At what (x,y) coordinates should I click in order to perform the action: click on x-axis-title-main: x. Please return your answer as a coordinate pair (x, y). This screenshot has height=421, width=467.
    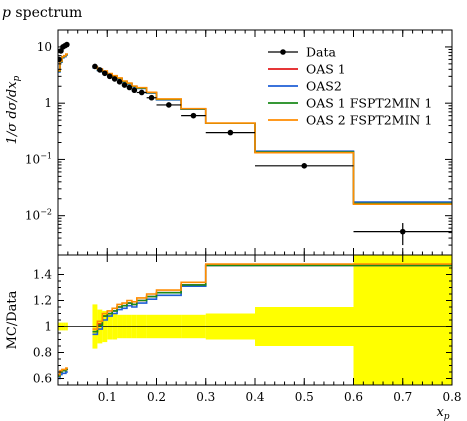
    Looking at the image, I should click on (440, 412).